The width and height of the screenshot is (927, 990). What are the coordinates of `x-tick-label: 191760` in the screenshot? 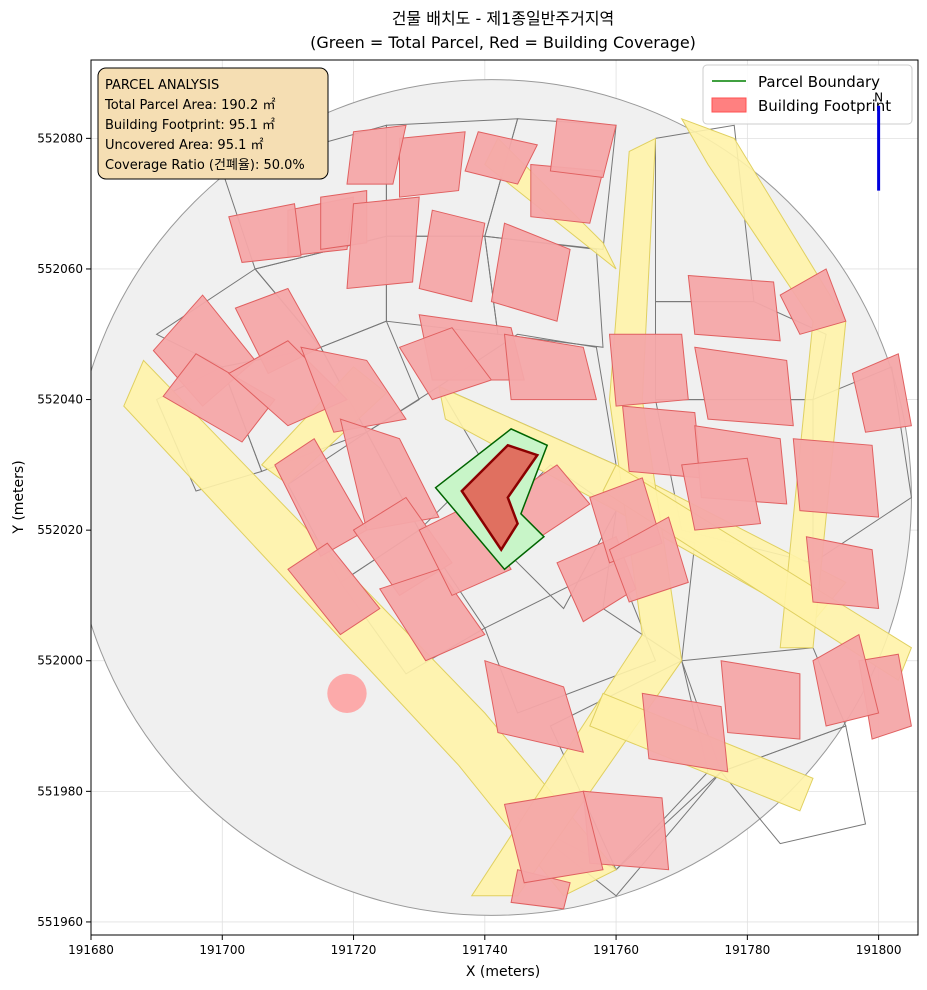 It's located at (616, 950).